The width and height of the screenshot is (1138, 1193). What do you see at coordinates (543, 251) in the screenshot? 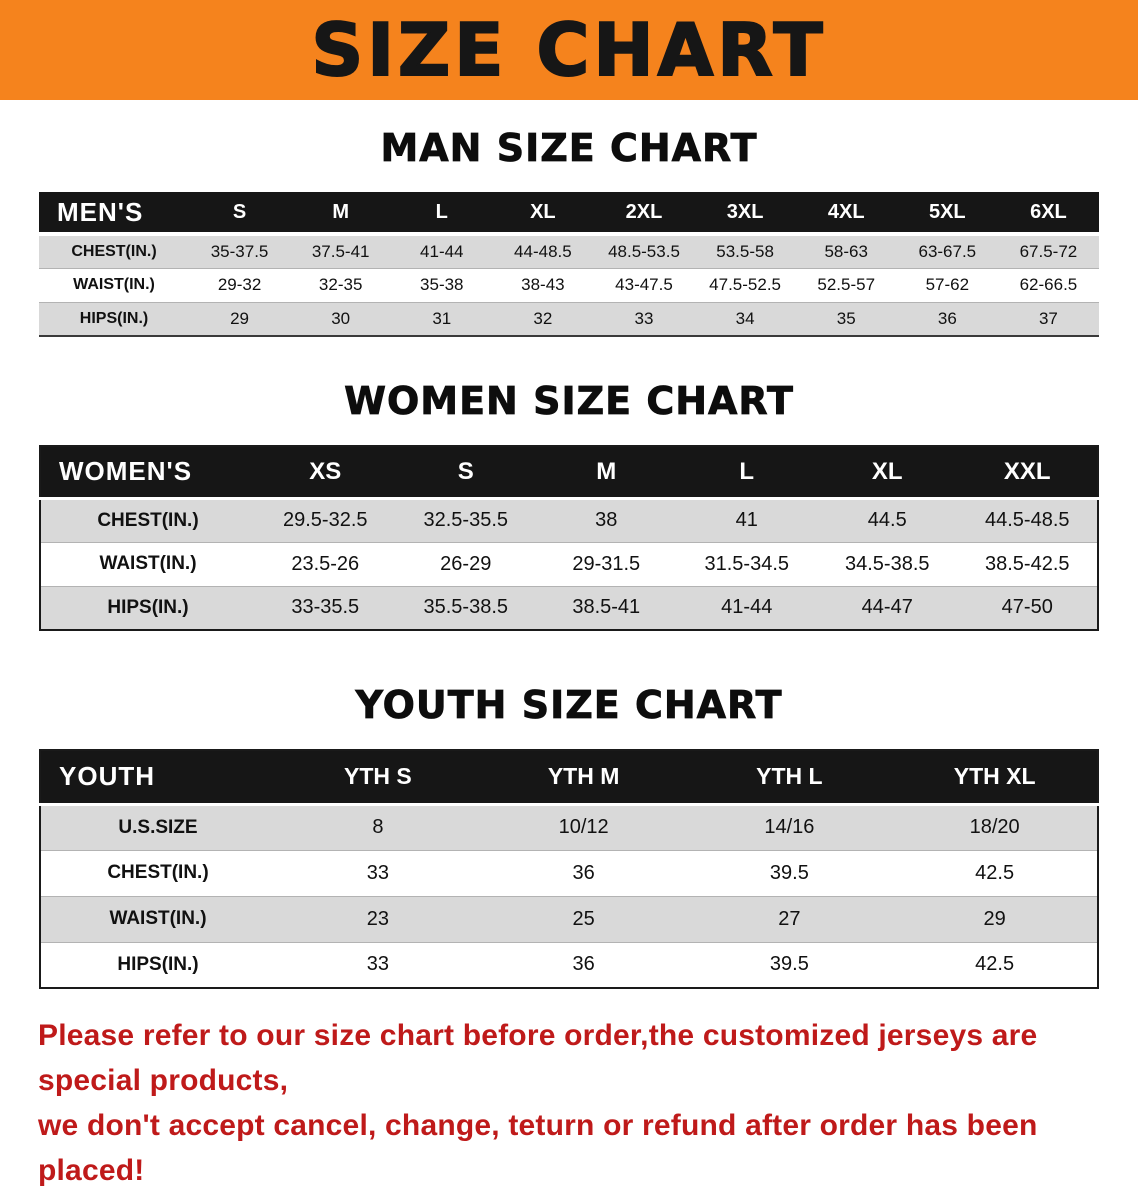
I see `measurement-value-cell: 44-48.5` at bounding box center [543, 251].